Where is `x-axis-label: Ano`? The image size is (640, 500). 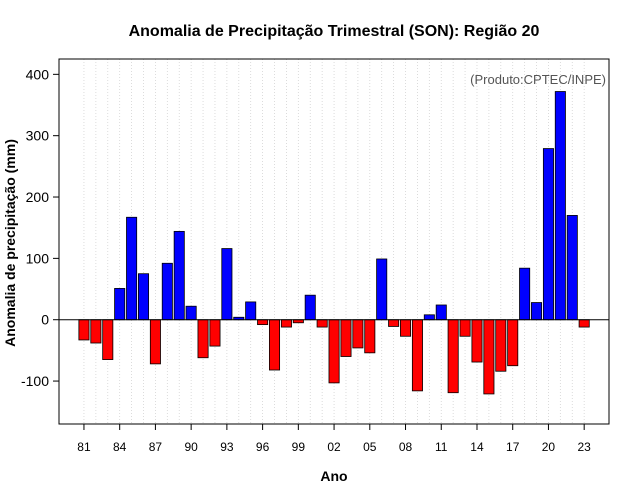 x-axis-label: Ano is located at coordinates (333, 476).